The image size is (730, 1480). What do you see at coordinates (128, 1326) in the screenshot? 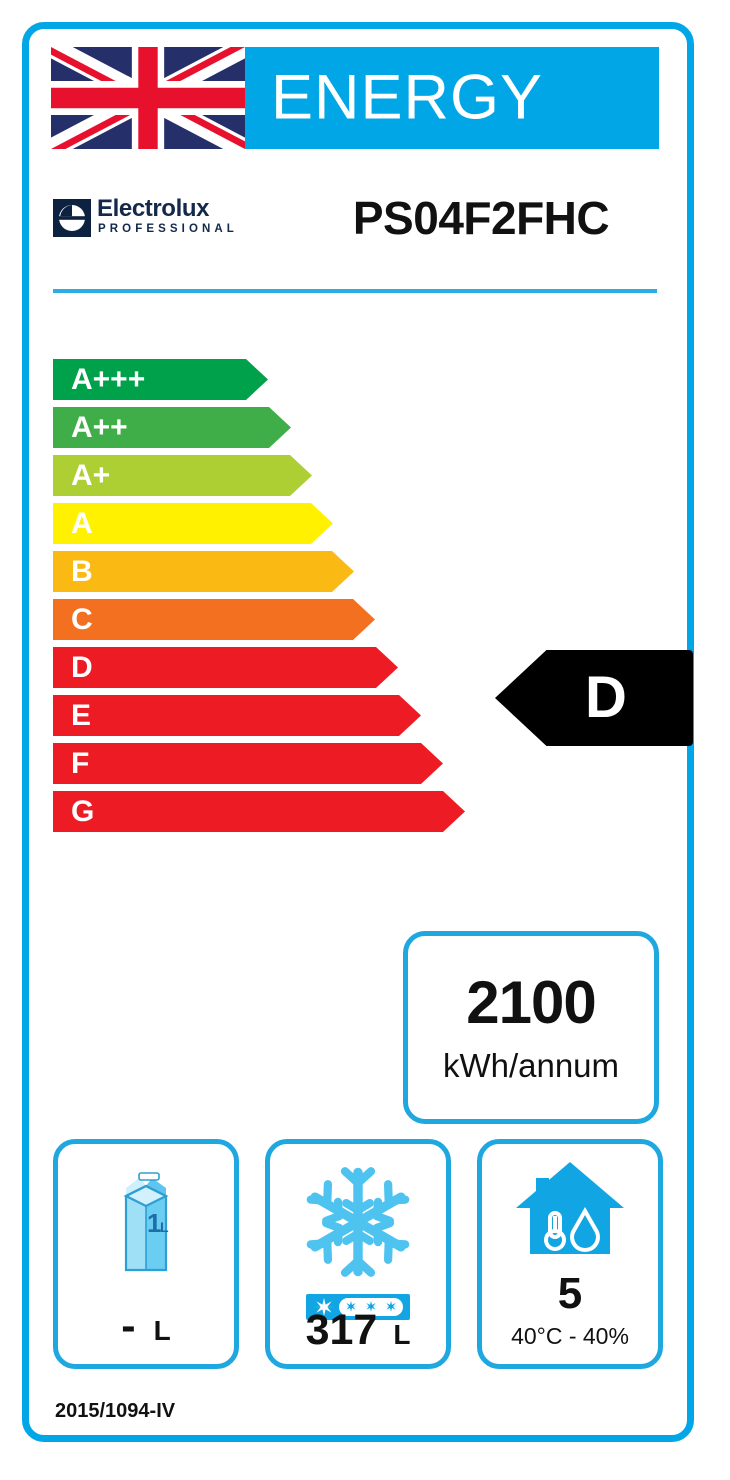
I see `fresh-food-value: -` at bounding box center [128, 1326].